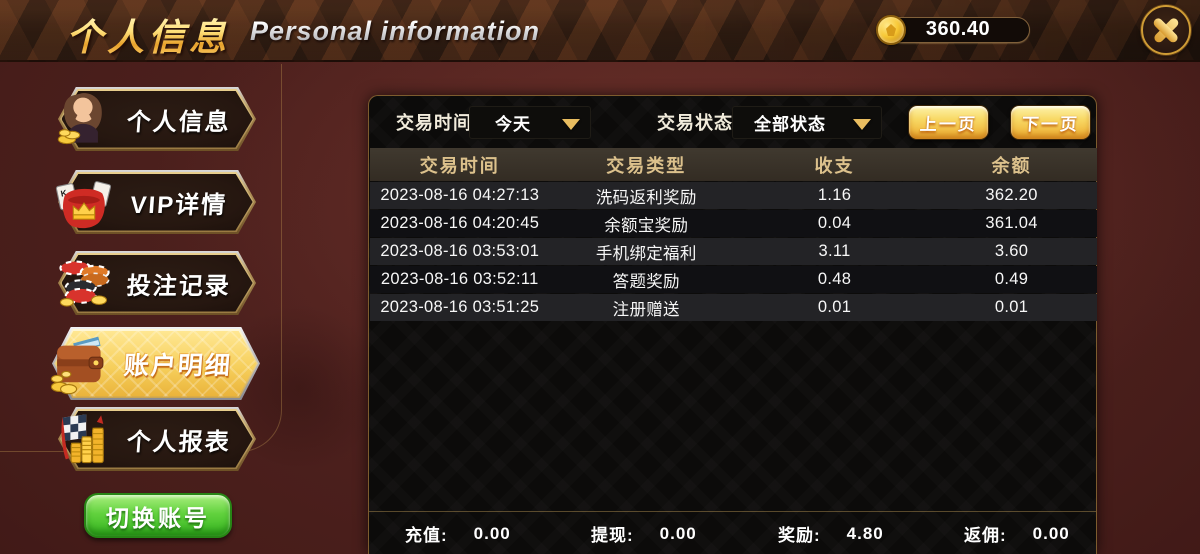  I want to click on balance-display: 360.40, so click(953, 30).